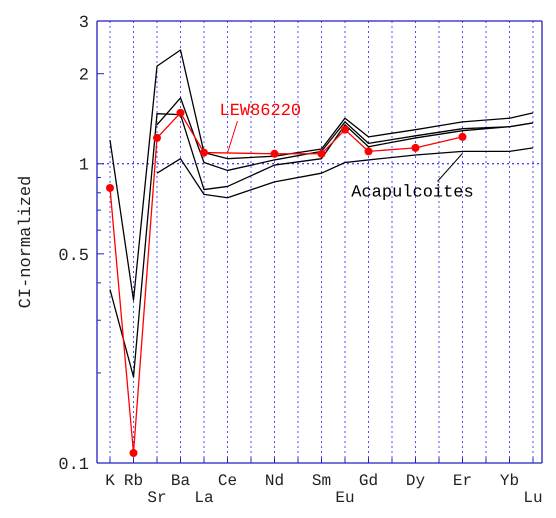 The height and width of the screenshot is (518, 556). What do you see at coordinates (533, 498) in the screenshot?
I see `x-tick-label: Lu` at bounding box center [533, 498].